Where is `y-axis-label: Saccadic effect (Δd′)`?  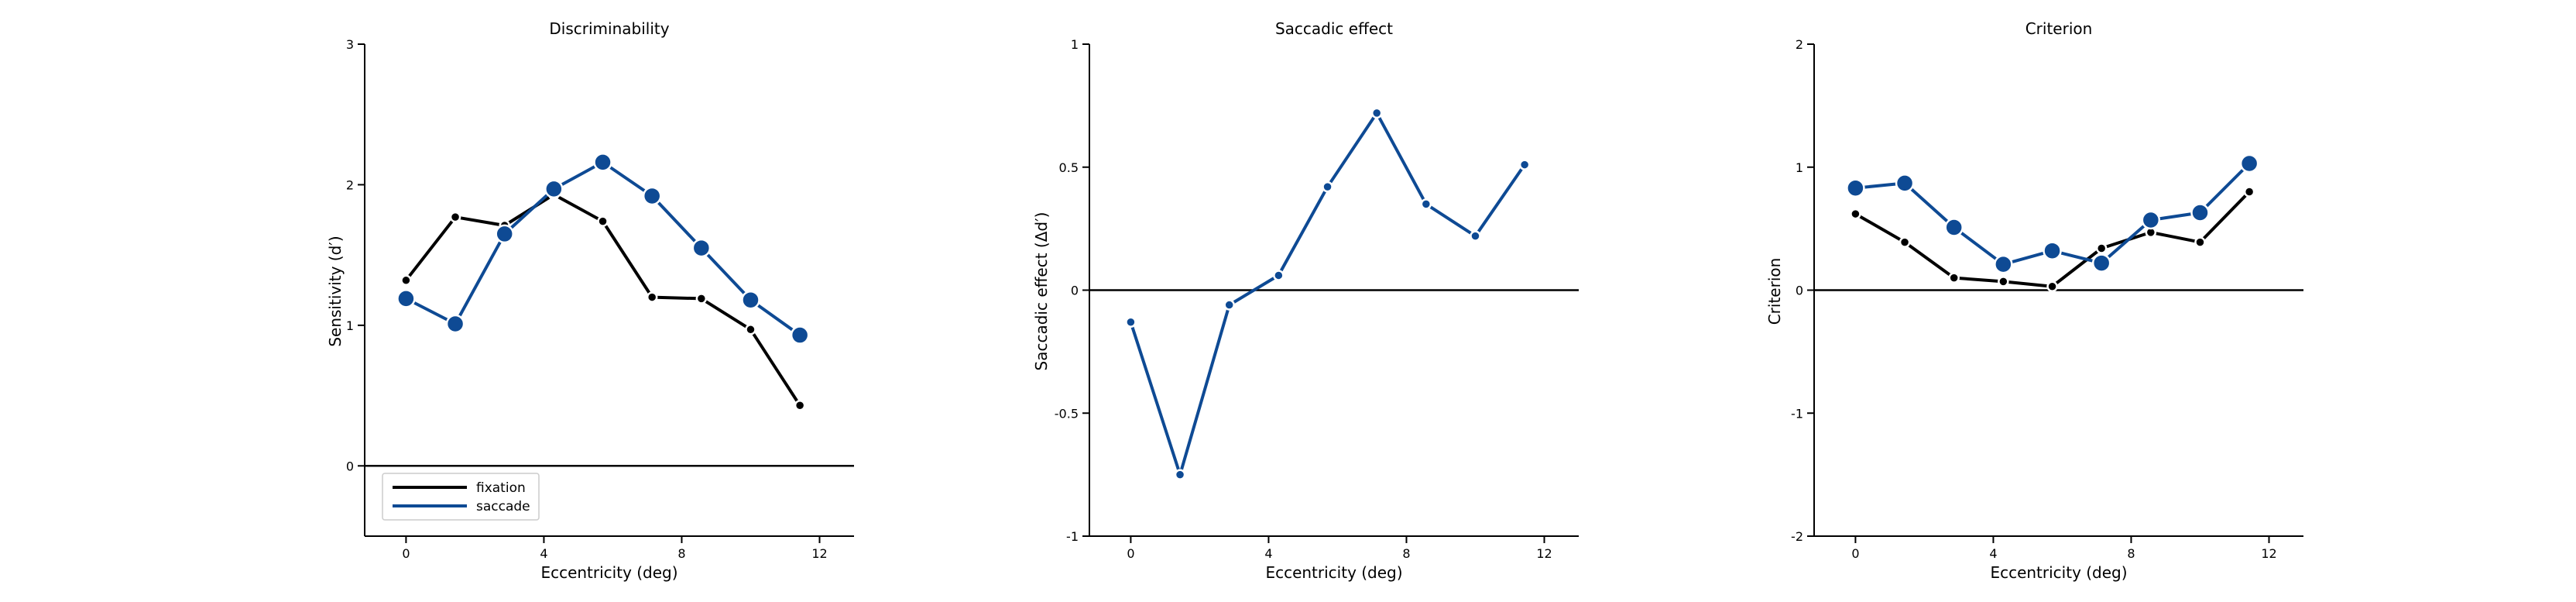
y-axis-label: Saccadic effect (Δd′) is located at coordinates (1041, 291).